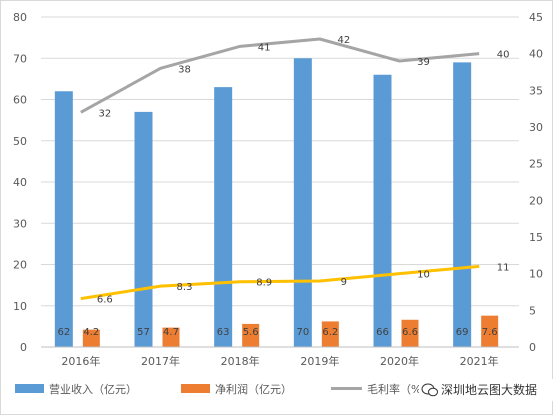 The width and height of the screenshot is (553, 416). Describe the element at coordinates (399, 361) in the screenshot. I see `x-tick-label: 2020年` at that location.